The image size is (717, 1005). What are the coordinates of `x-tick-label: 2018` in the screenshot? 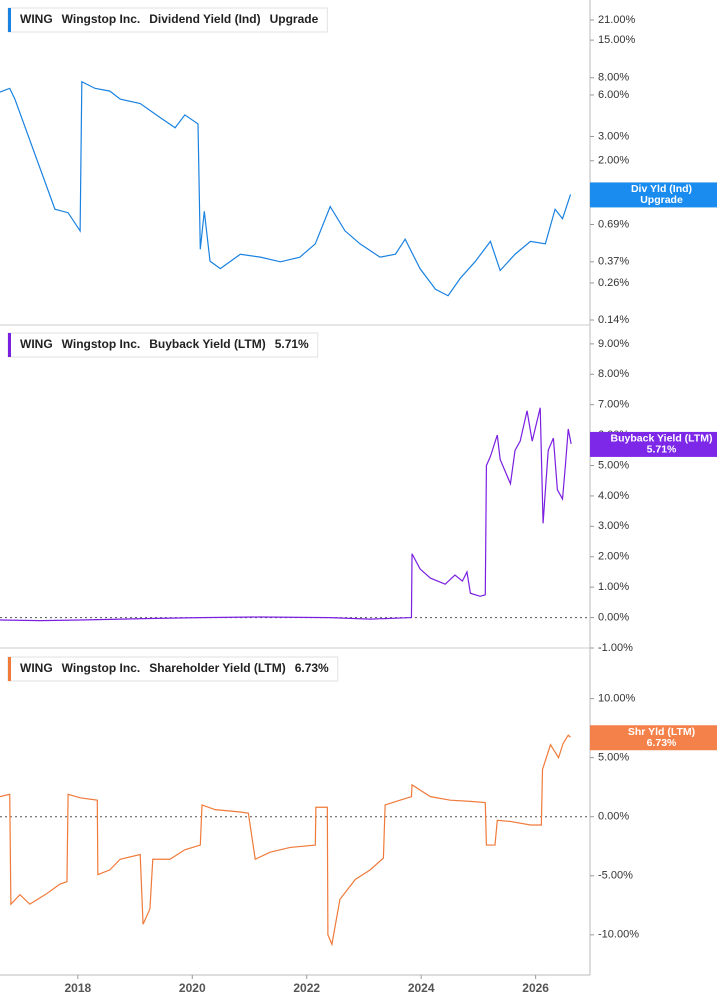 It's located at (77, 988).